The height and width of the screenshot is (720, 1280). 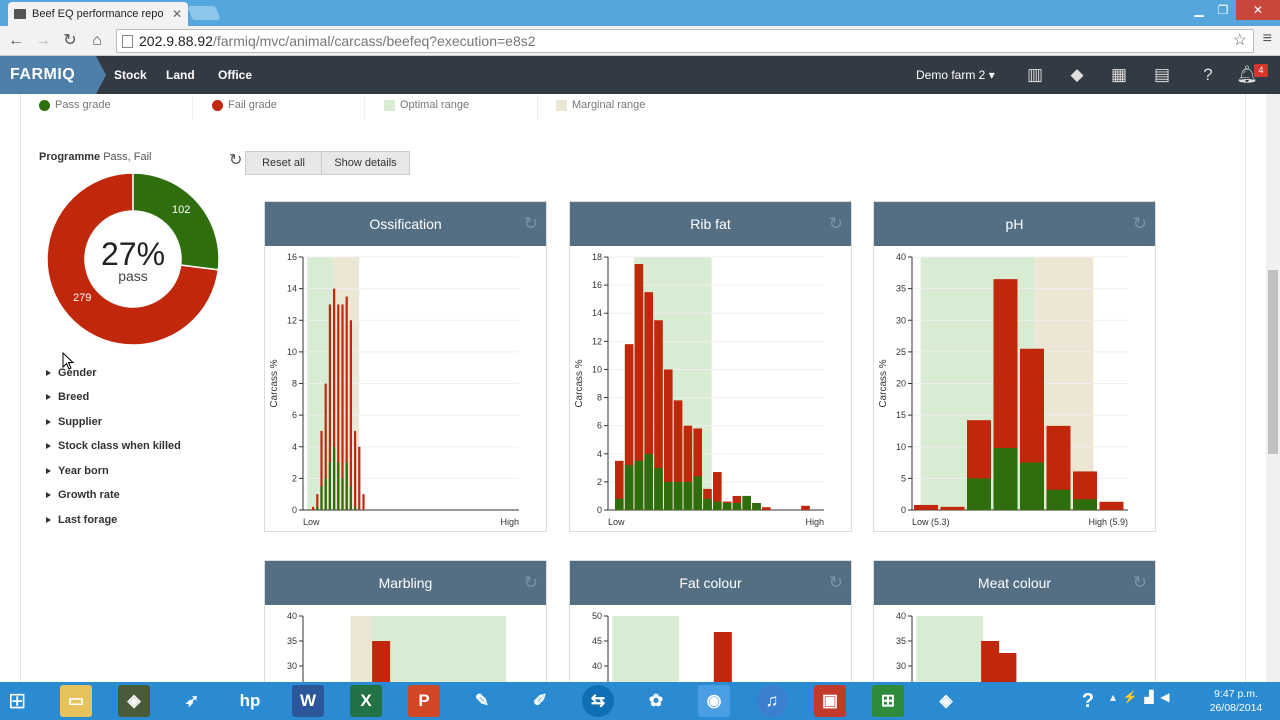 I want to click on filter-supplier: Supplier, so click(x=74, y=422).